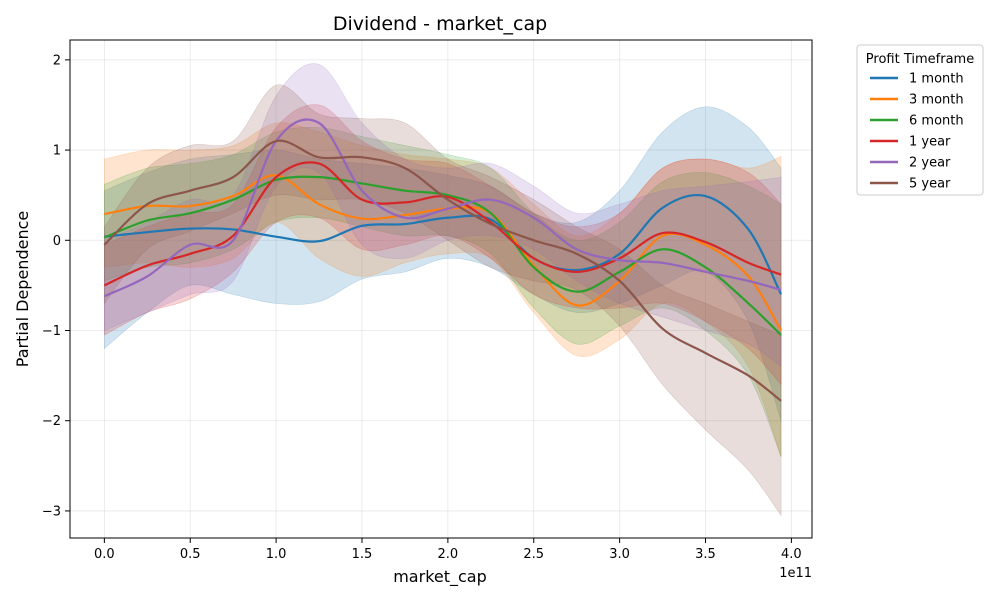 The image size is (1000, 600). What do you see at coordinates (920, 59) in the screenshot?
I see `legend-title: Profit Timeframe` at bounding box center [920, 59].